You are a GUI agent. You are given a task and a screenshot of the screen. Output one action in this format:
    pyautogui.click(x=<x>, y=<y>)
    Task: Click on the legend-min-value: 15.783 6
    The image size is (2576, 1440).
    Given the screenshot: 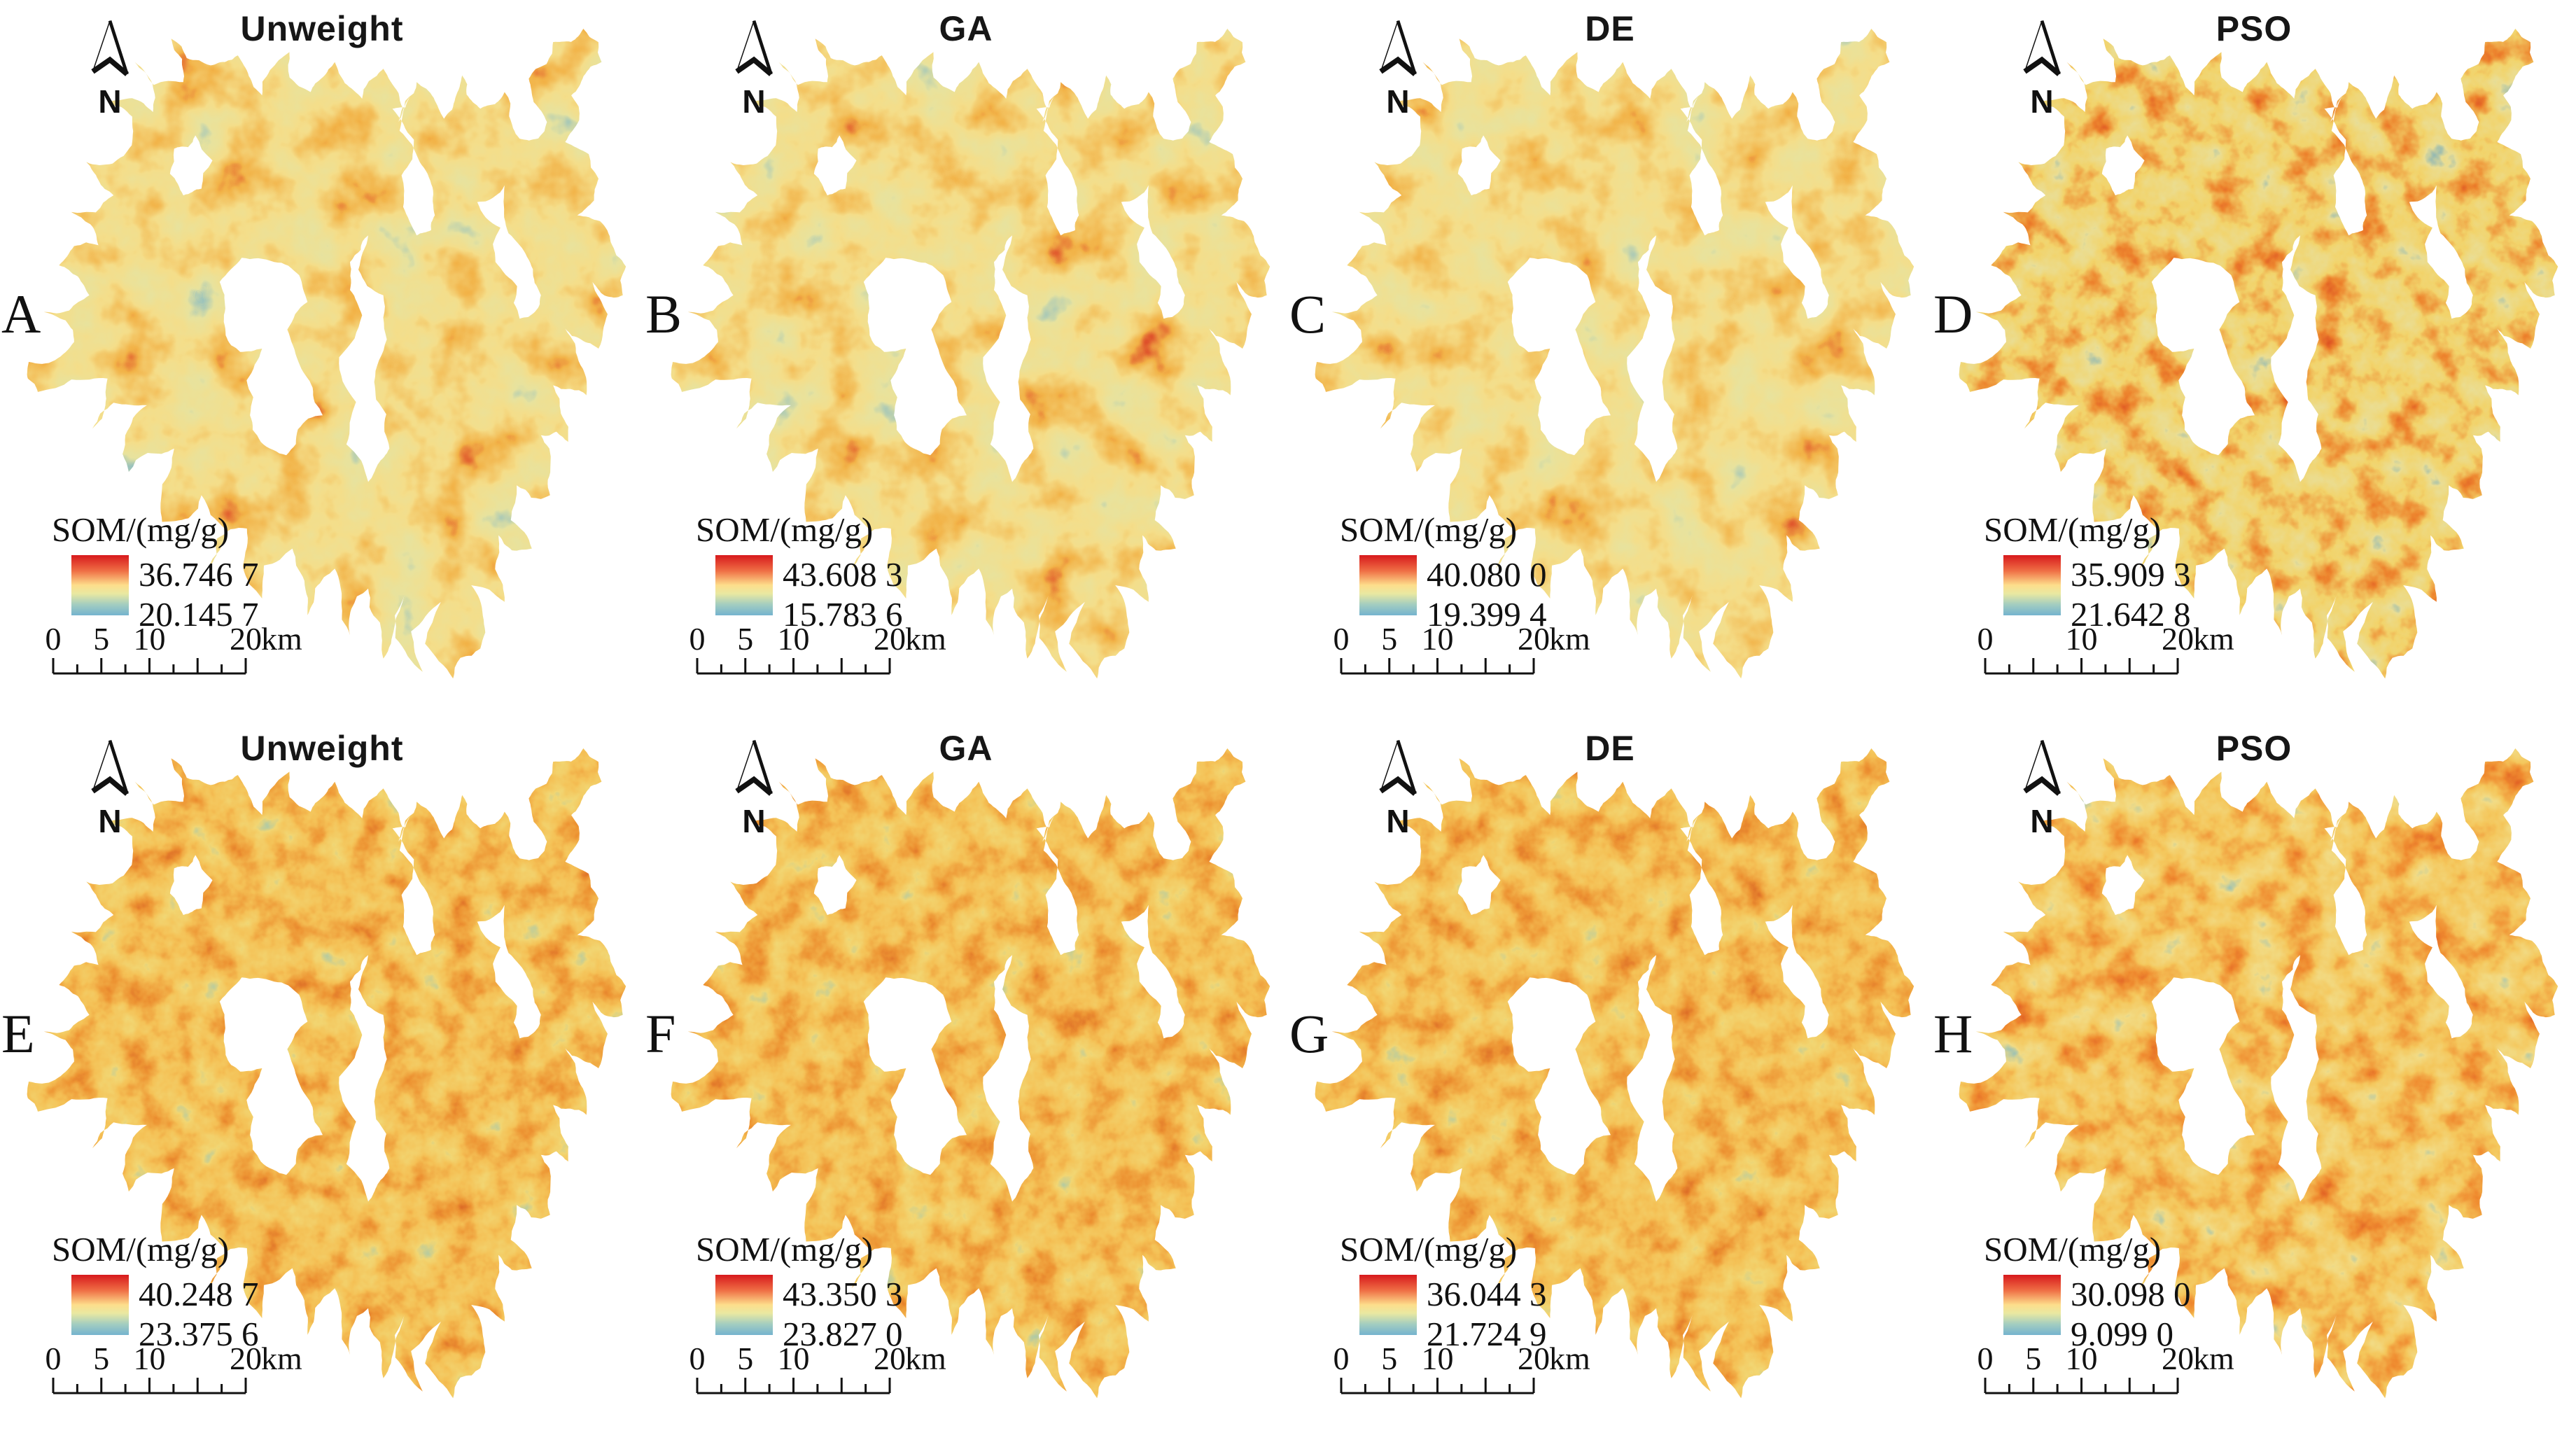 What is the action you would take?
    pyautogui.click(x=843, y=614)
    